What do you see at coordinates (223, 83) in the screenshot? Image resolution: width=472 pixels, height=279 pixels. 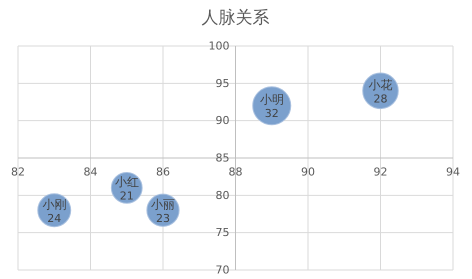 I see `y-tick-label: 95` at bounding box center [223, 83].